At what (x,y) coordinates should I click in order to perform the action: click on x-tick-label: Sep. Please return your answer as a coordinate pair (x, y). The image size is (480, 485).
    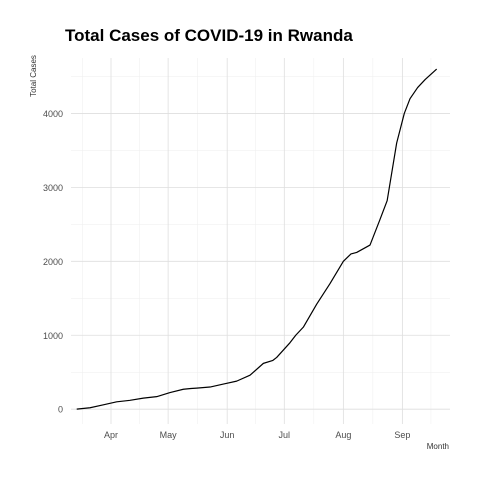
    Looking at the image, I should click on (402, 435).